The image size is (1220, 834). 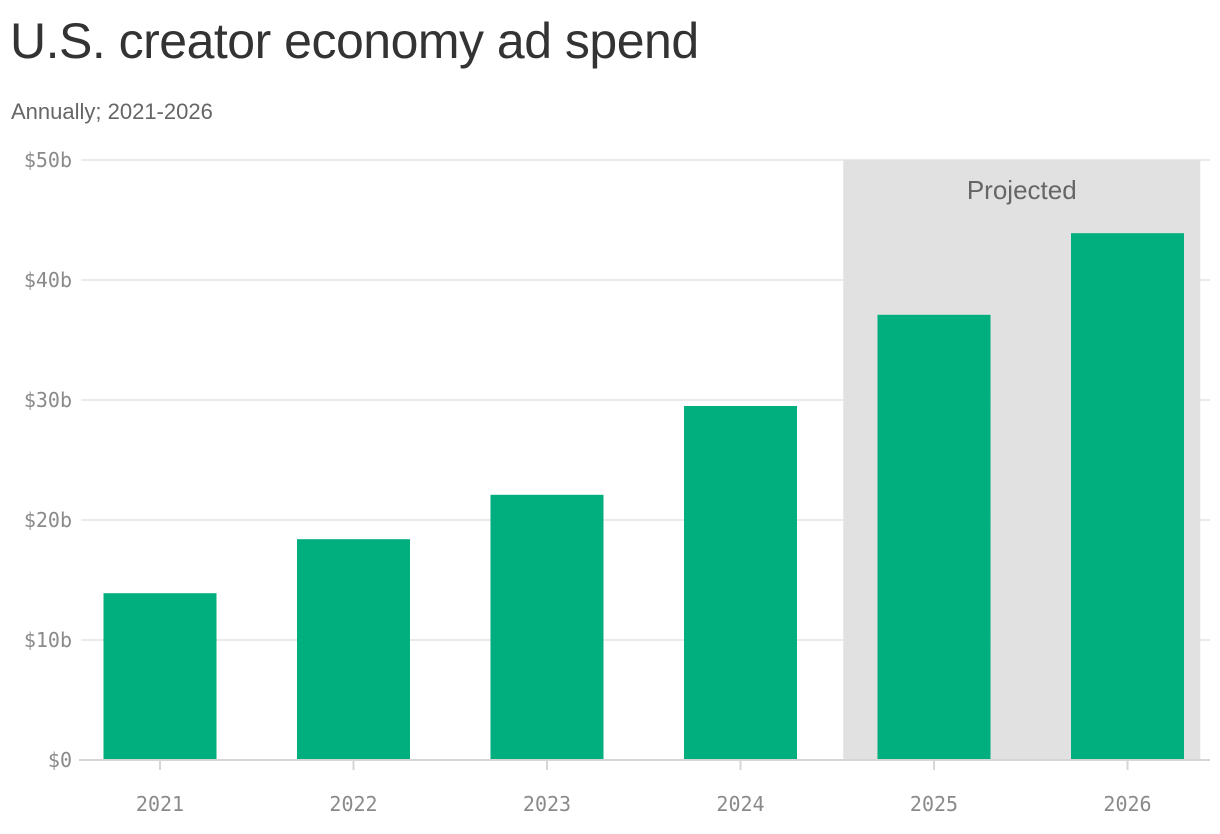 I want to click on y-tick-label: $40b, so click(x=48, y=280).